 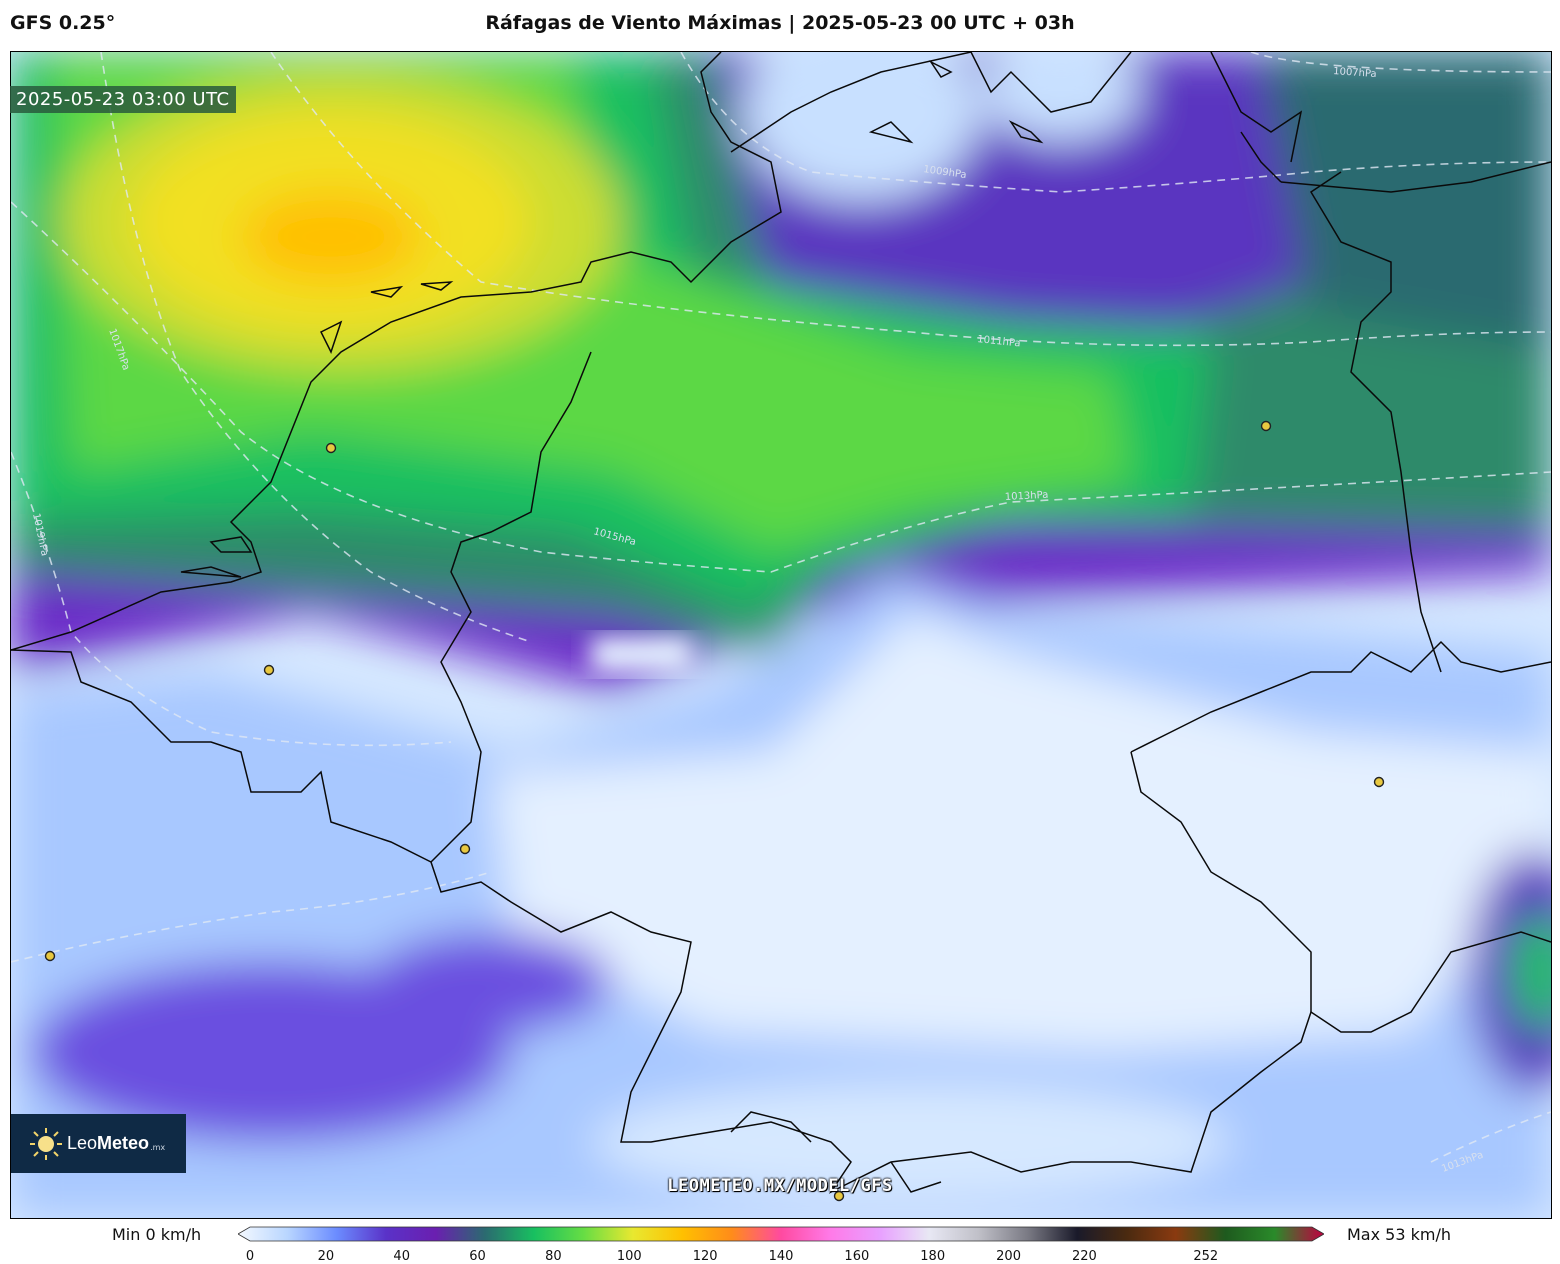 What do you see at coordinates (781, 1234) in the screenshot?
I see `colorbar` at bounding box center [781, 1234].